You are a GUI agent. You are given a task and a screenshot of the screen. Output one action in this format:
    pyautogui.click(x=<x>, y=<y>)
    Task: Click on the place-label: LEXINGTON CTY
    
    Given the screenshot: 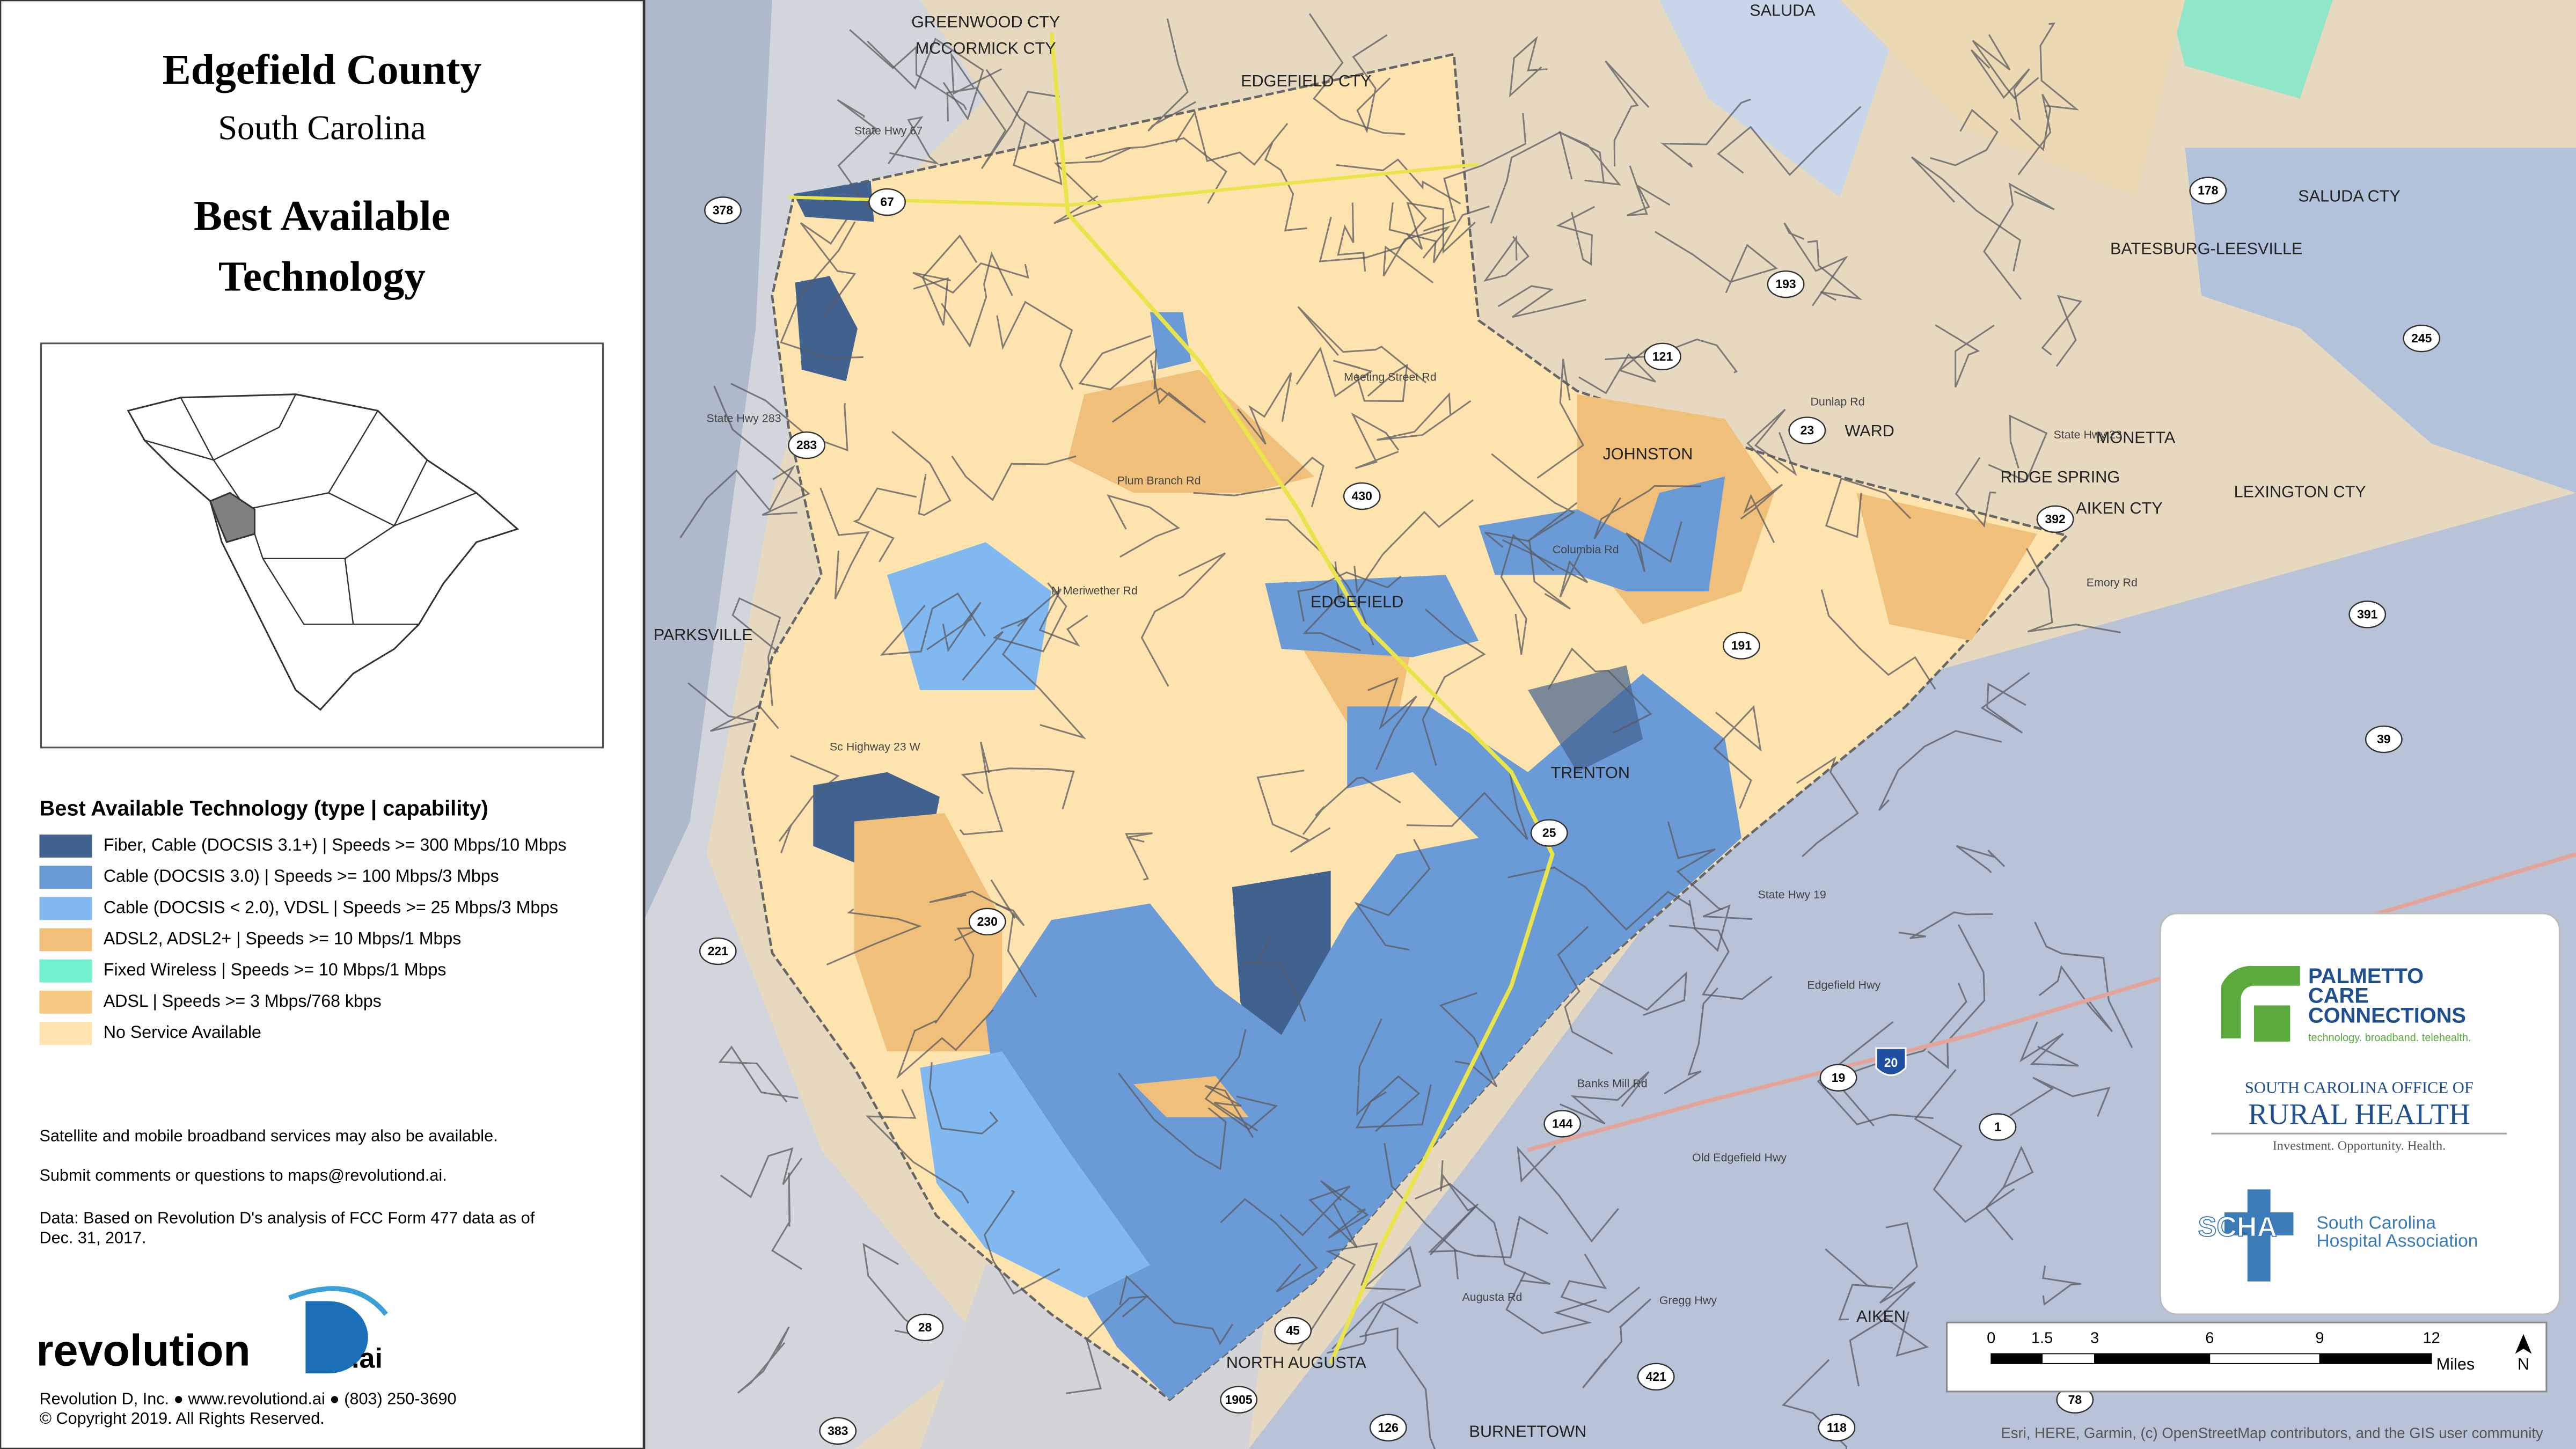 What is the action you would take?
    pyautogui.click(x=2300, y=491)
    